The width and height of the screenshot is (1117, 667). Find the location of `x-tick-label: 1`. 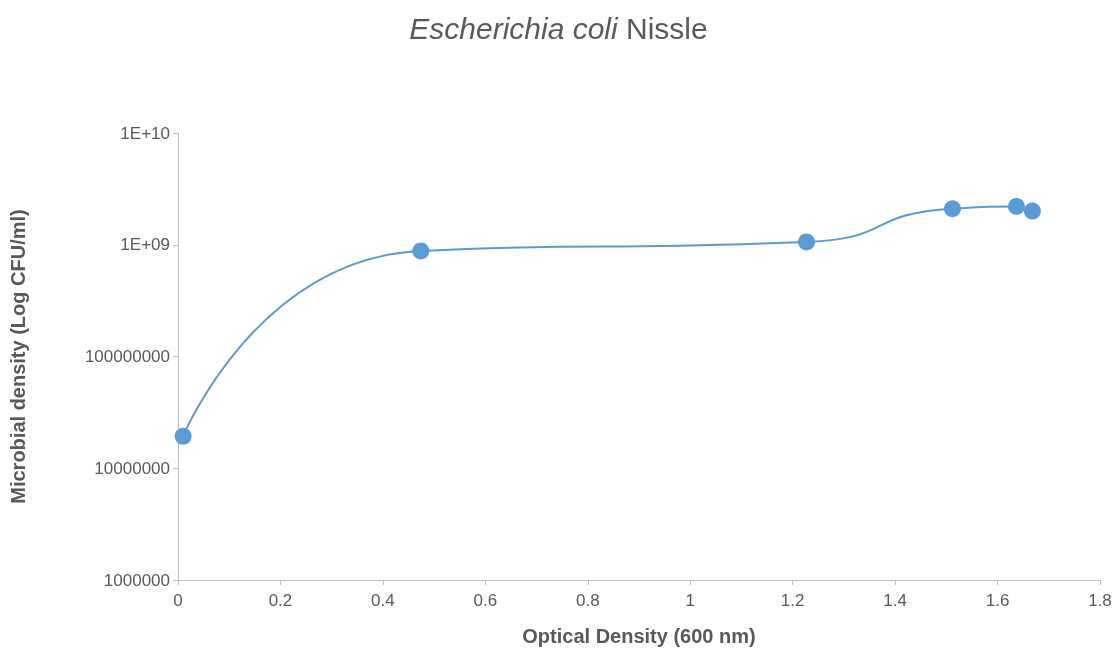

x-tick-label: 1 is located at coordinates (690, 600).